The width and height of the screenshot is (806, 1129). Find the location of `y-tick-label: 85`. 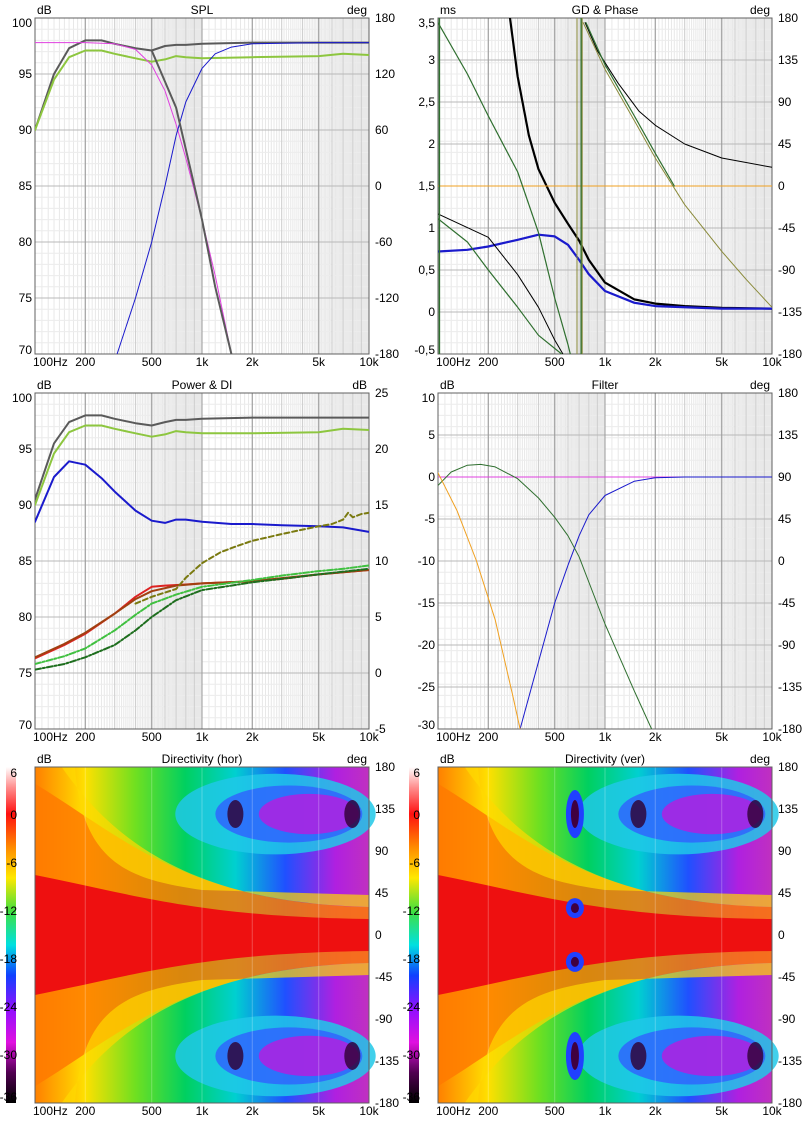

y-tick-label: 85 is located at coordinates (26, 186).